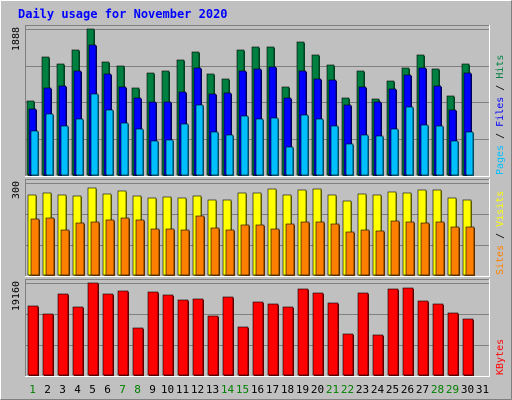 This screenshot has height=400, width=512. I want to click on x-tick-label: 31, so click(482, 389).